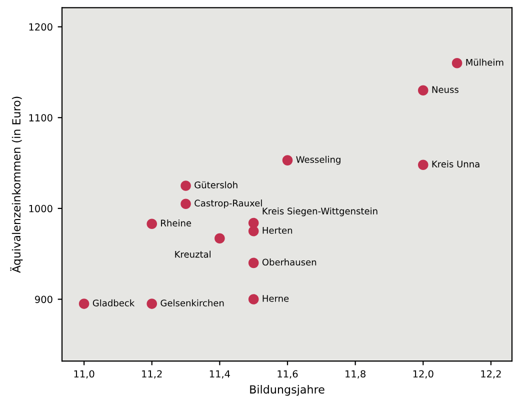  Describe the element at coordinates (40, 27) in the screenshot. I see `y-tick-label: 1200` at that location.